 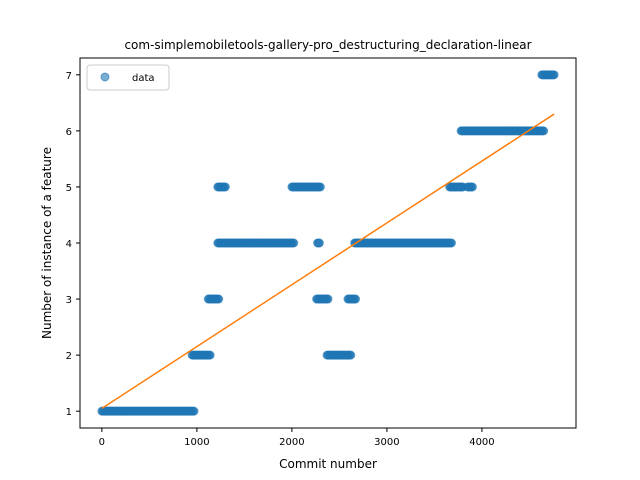 I want to click on x-tick-label: 0, so click(x=102, y=442).